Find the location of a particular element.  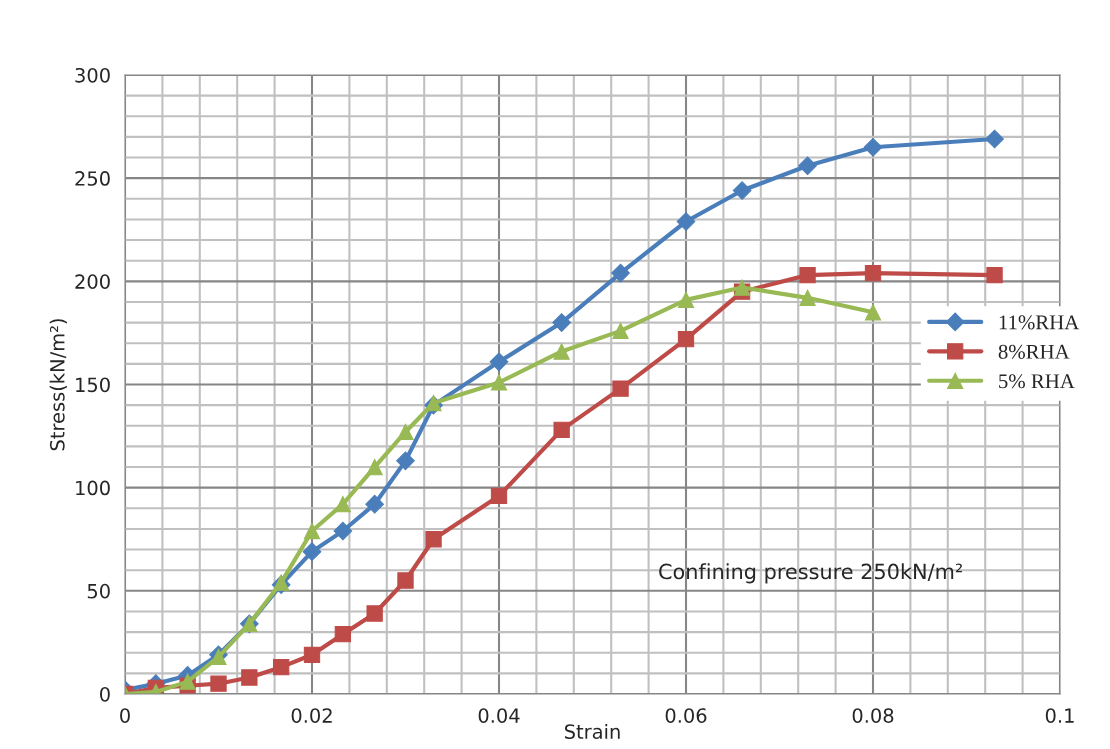

y-tick-label: 200 is located at coordinates (92, 281).